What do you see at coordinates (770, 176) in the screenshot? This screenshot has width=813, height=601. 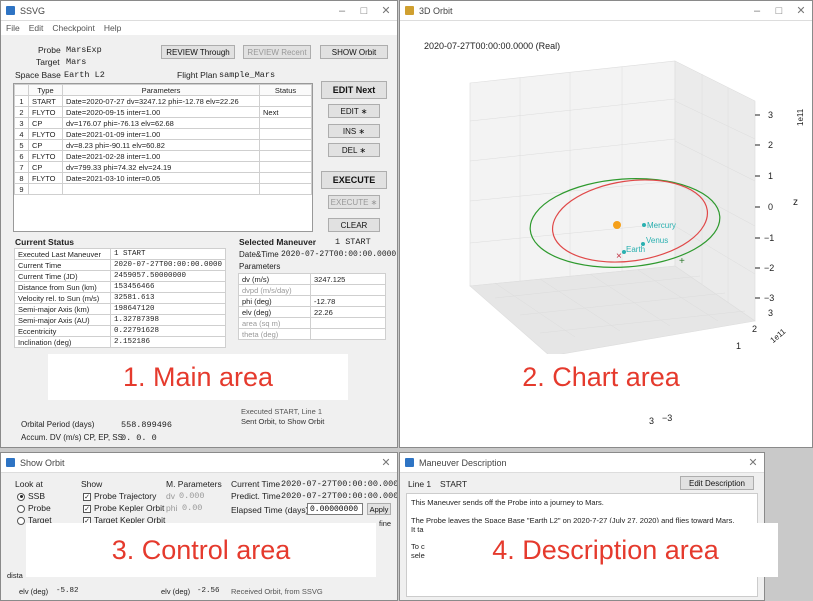 I see `z-tick: 1` at bounding box center [770, 176].